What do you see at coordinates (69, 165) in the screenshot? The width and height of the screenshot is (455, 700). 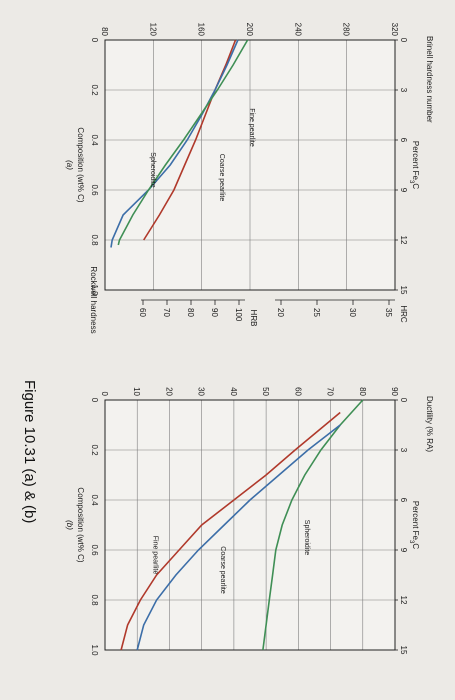 I see `panel-label: (a)` at bounding box center [69, 165].